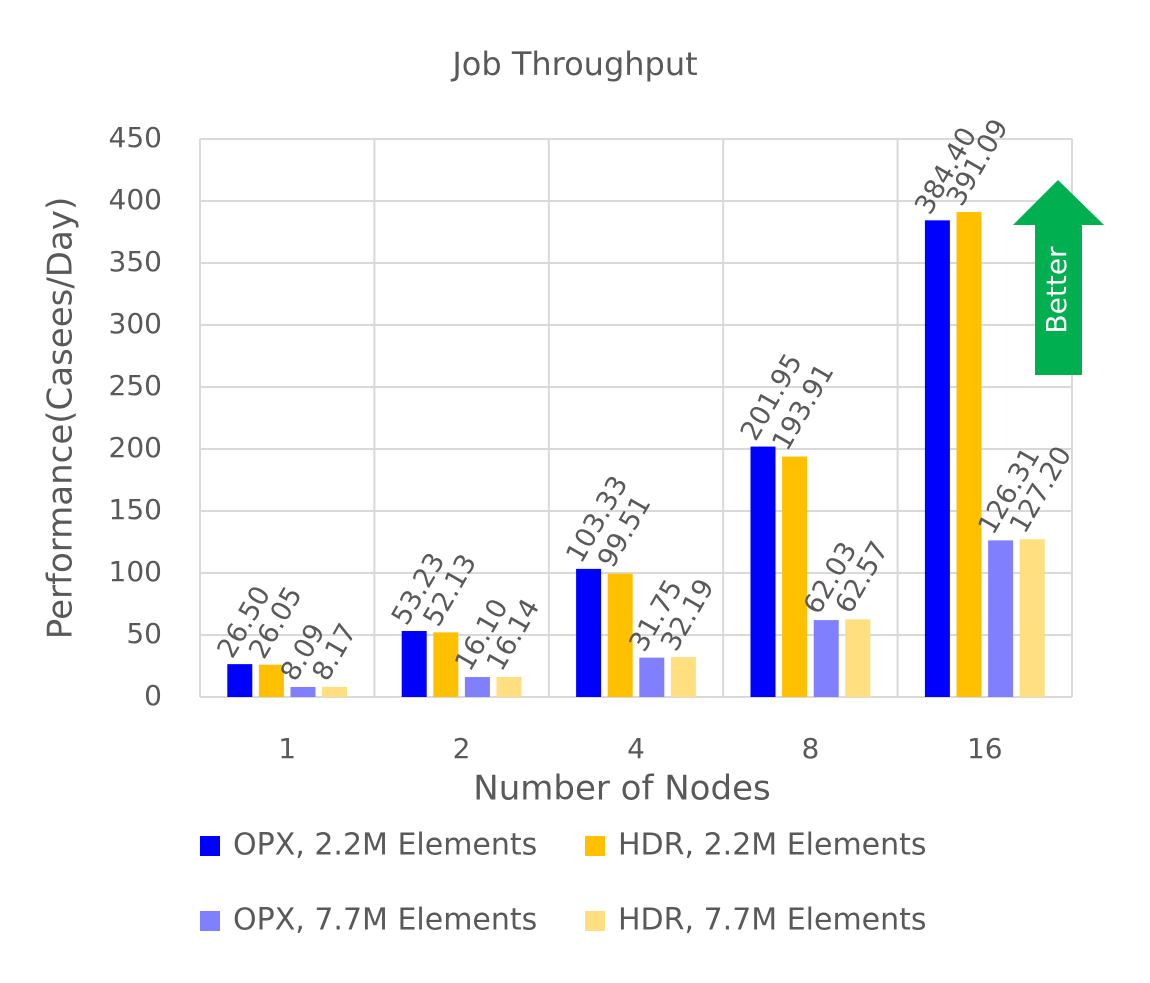  I want to click on x-tick-label: 1, so click(287, 748).